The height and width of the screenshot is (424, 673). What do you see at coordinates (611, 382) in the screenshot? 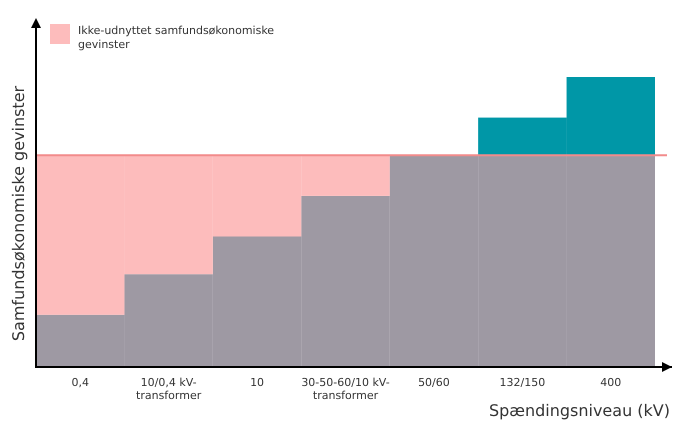
I see `x-tick-label: 400` at bounding box center [611, 382].